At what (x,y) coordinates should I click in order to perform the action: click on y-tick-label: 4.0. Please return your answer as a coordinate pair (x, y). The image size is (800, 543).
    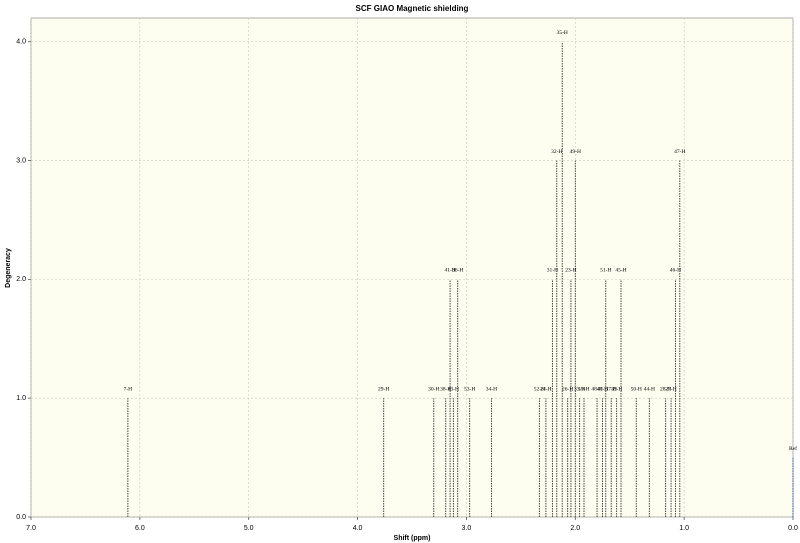
    Looking at the image, I should click on (21, 42).